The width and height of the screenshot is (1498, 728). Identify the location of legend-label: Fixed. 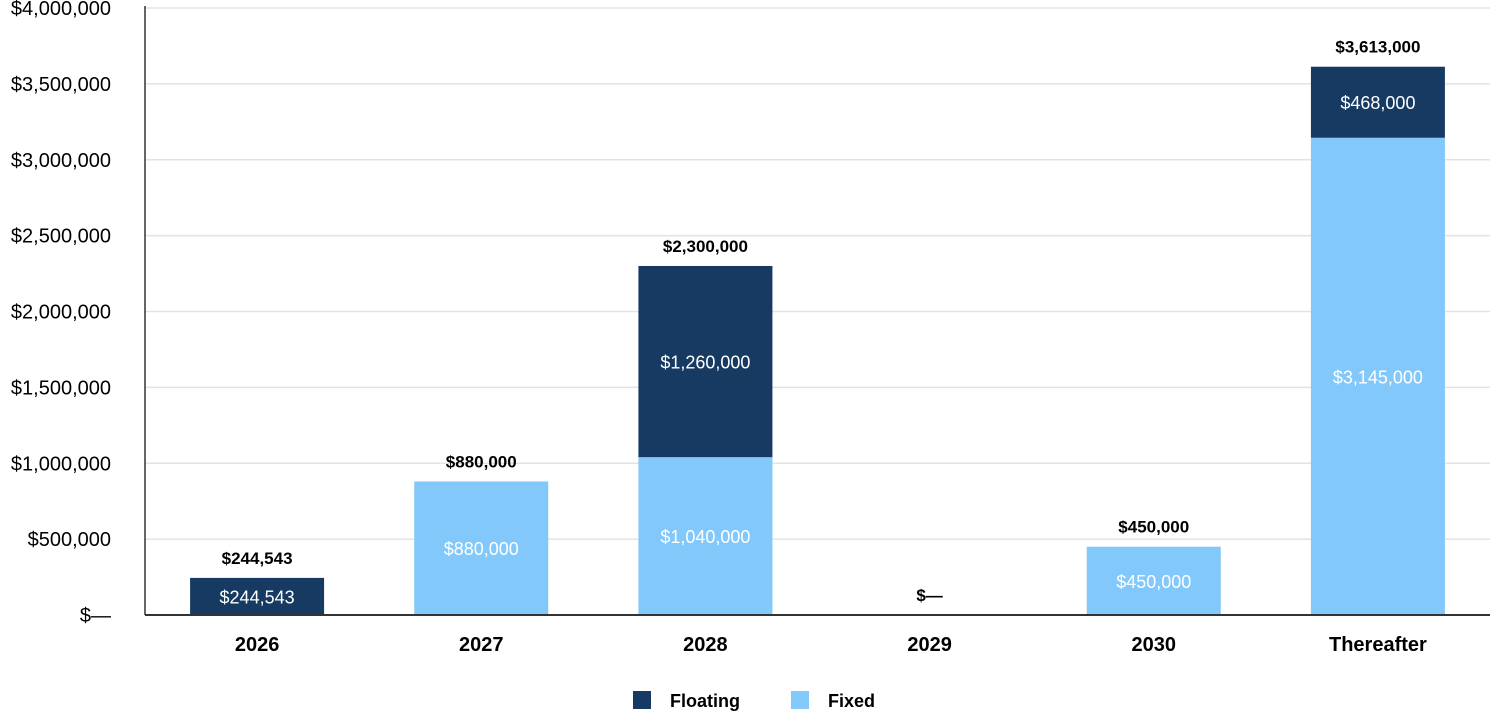
(851, 701).